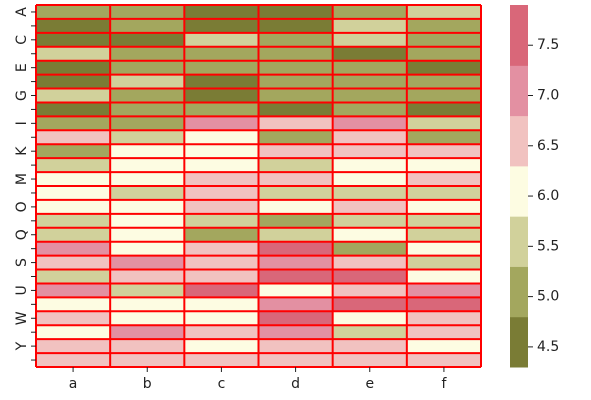 The width and height of the screenshot is (591, 400). Describe the element at coordinates (548, 196) in the screenshot. I see `colorbar-tick-label: 6.0` at that location.